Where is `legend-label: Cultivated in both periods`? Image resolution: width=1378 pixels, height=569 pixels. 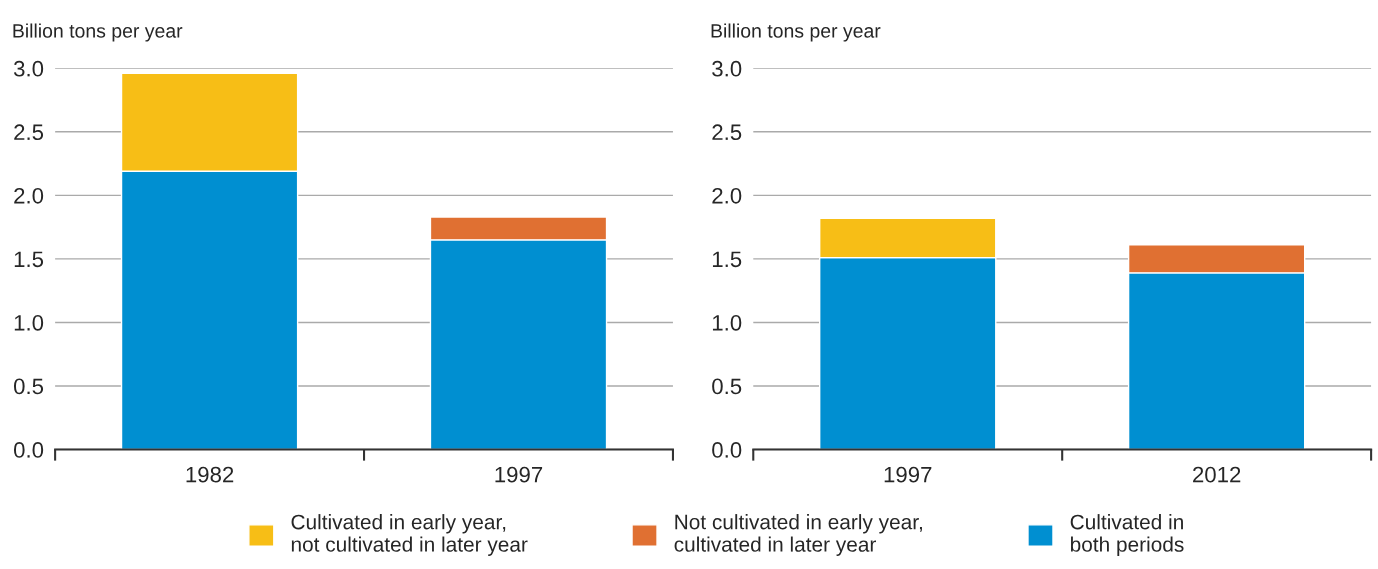
legend-label: Cultivated in both periods is located at coordinates (1127, 535).